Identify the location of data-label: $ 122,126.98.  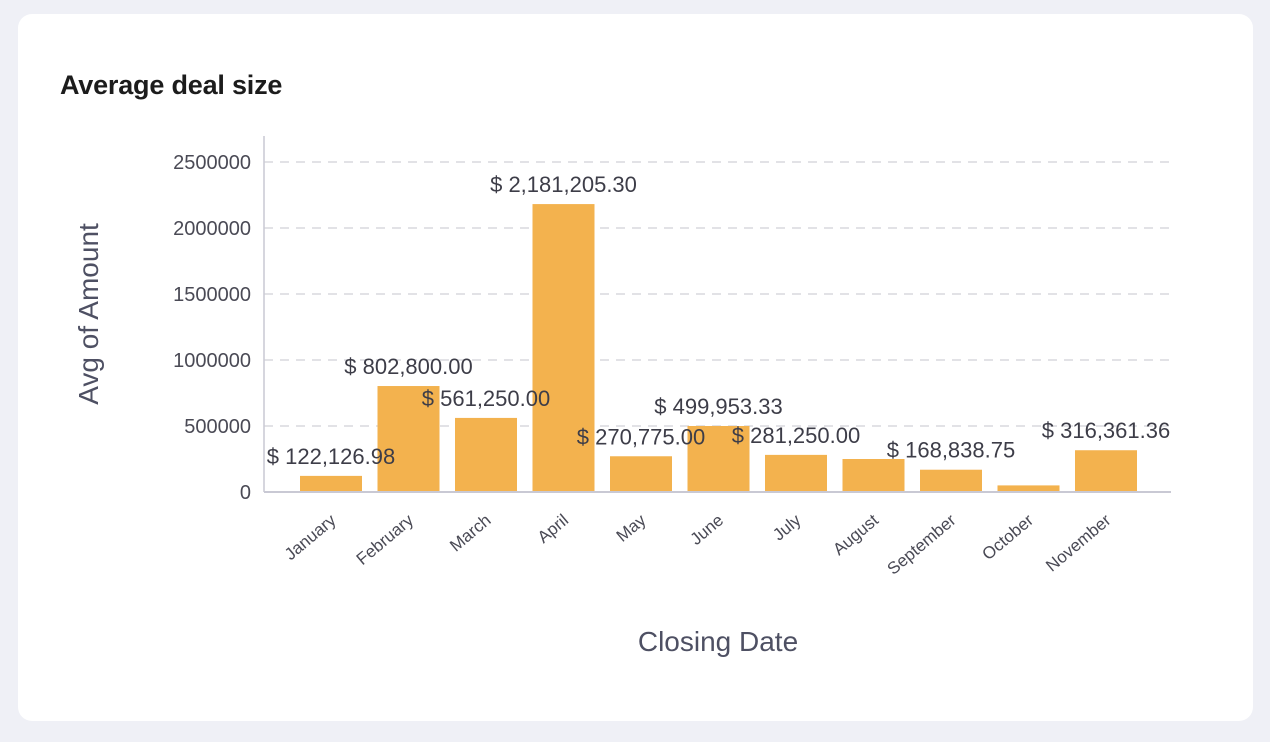
(331, 456).